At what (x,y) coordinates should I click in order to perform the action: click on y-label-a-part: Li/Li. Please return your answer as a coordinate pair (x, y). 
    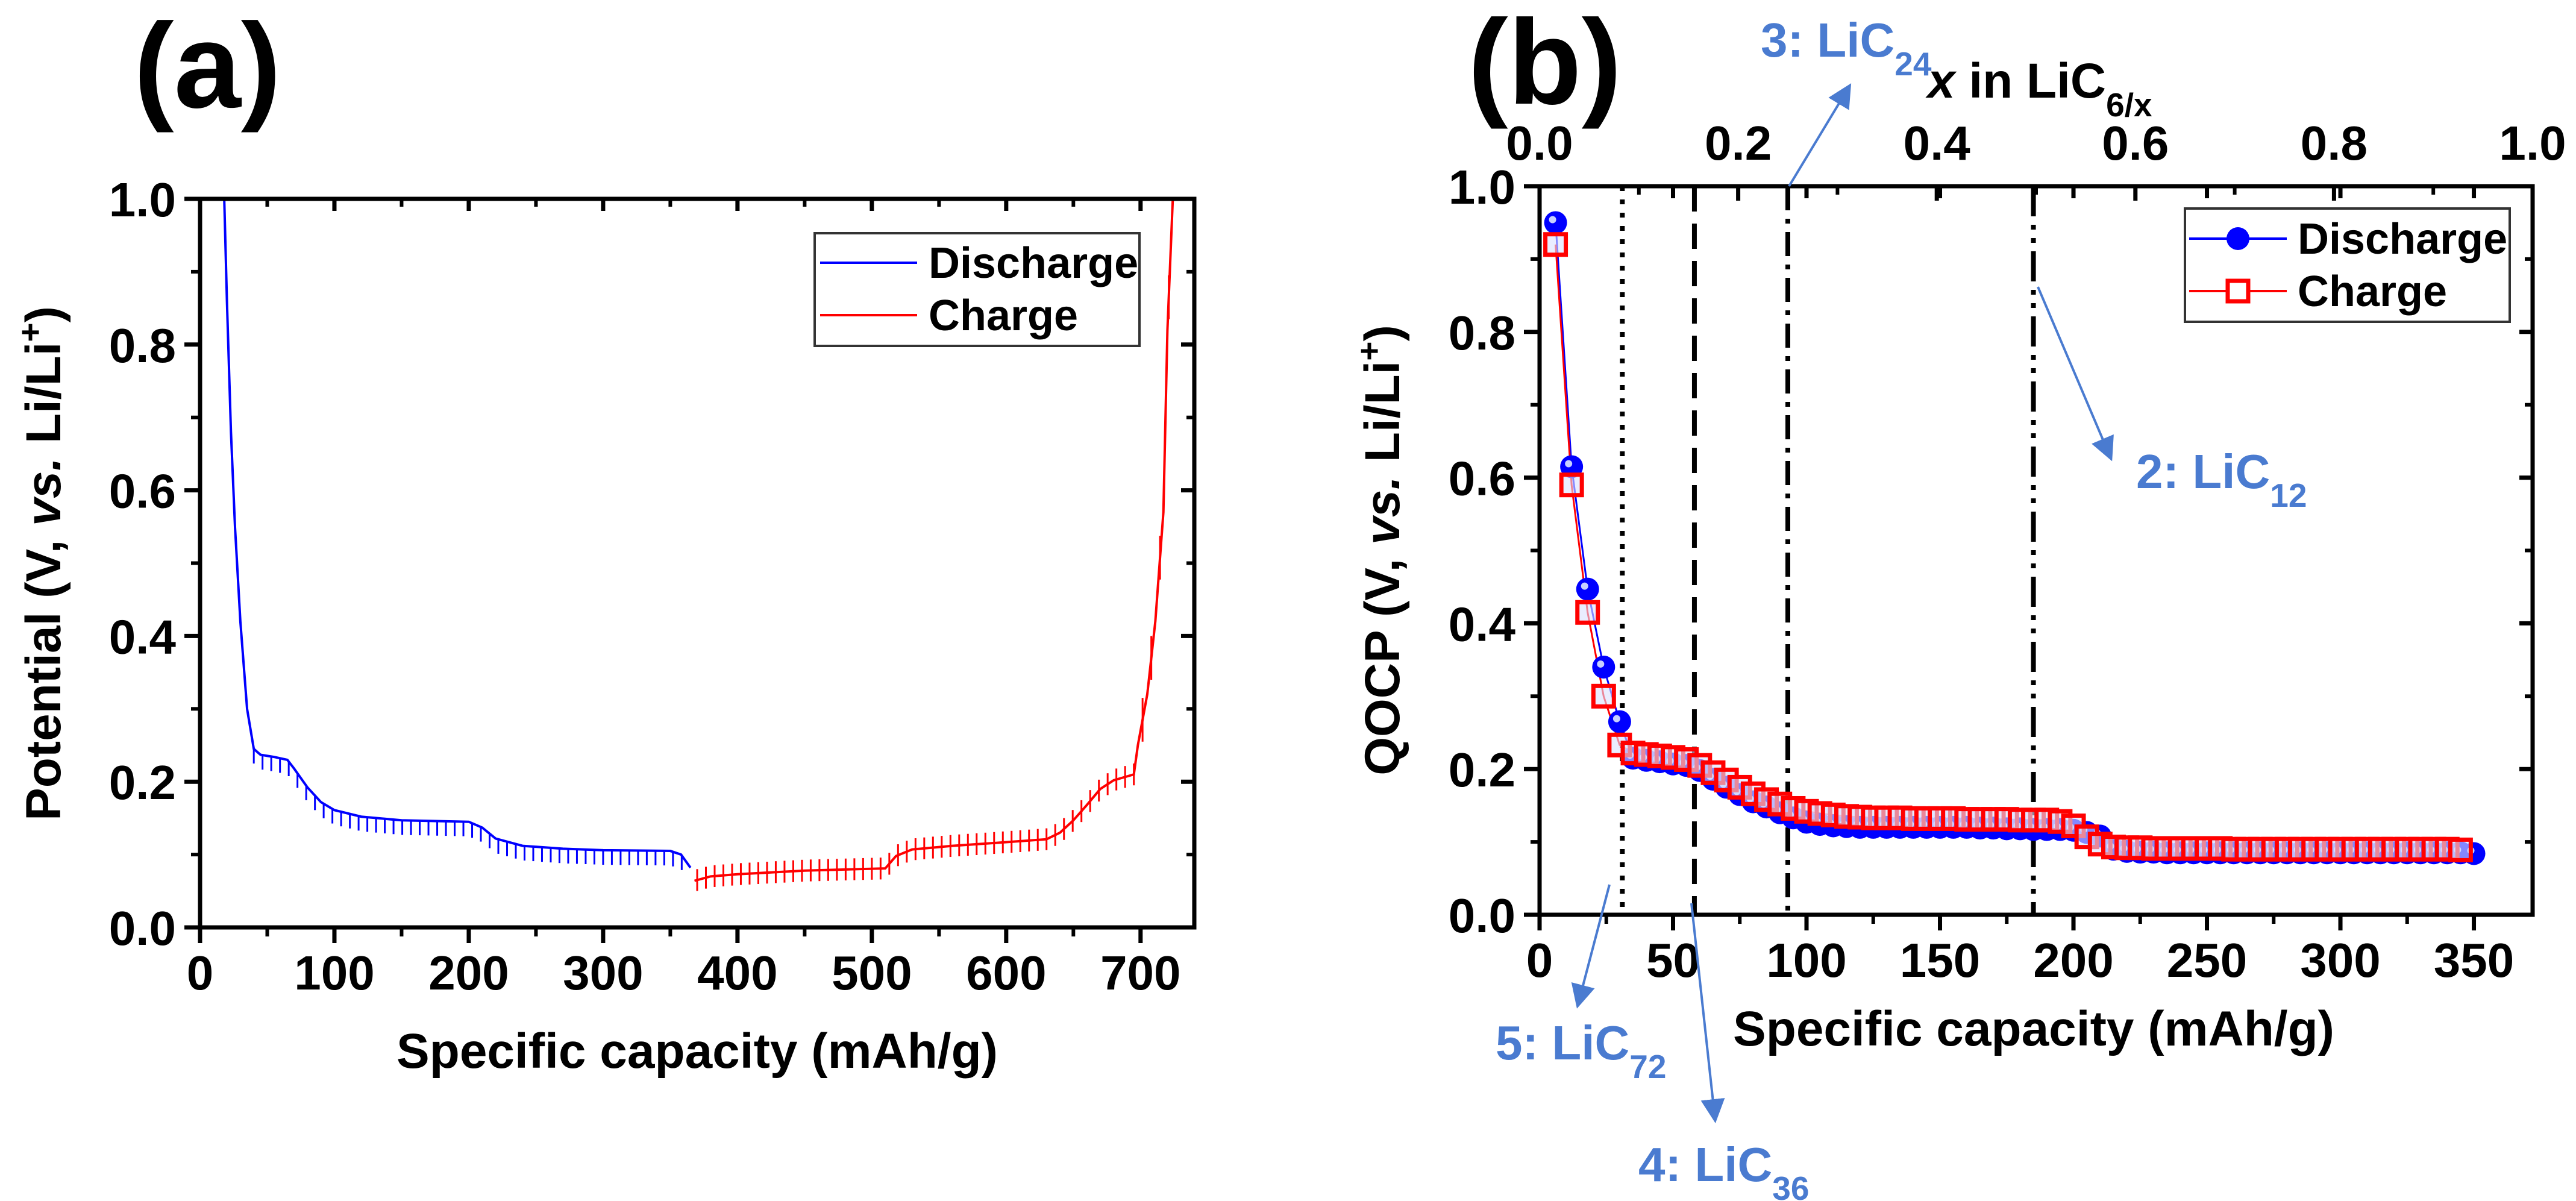
    Looking at the image, I should click on (43, 399).